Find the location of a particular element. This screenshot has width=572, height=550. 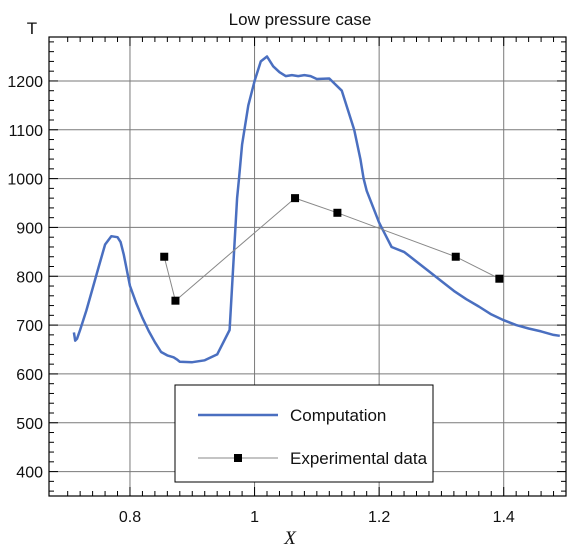

x-tick-label-0: 0.8 is located at coordinates (130, 517).